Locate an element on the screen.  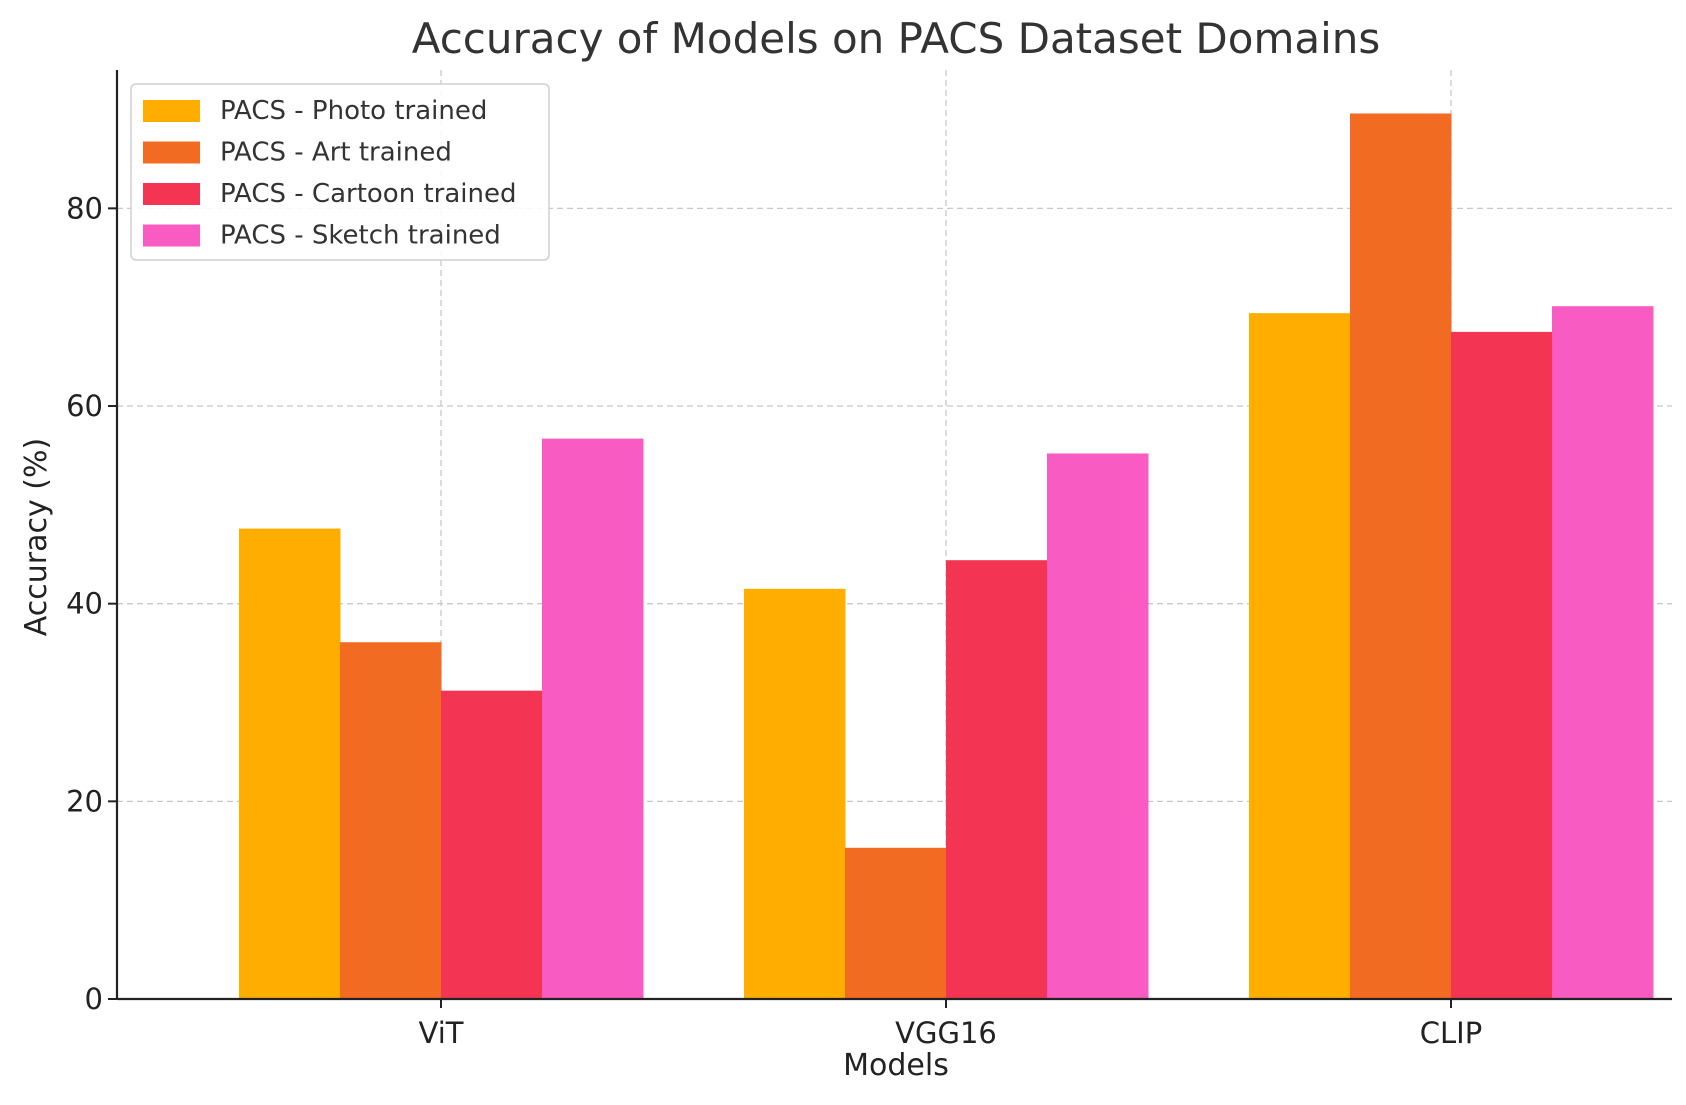
x-axis-label: Models is located at coordinates (896, 1065).